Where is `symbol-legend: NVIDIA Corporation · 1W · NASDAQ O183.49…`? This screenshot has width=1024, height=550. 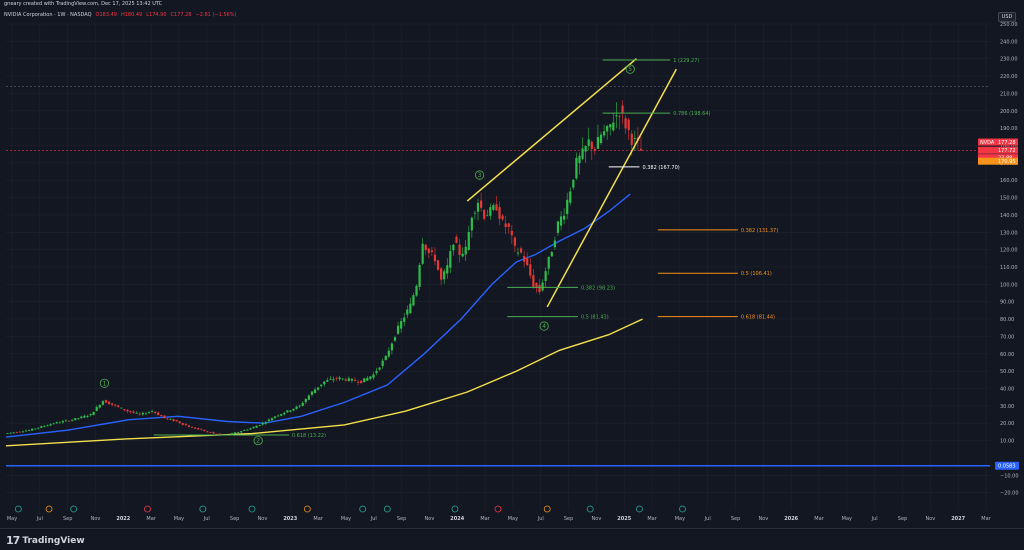 symbol-legend: NVIDIA Corporation · 1W · NASDAQ O183.49… is located at coordinates (120, 16).